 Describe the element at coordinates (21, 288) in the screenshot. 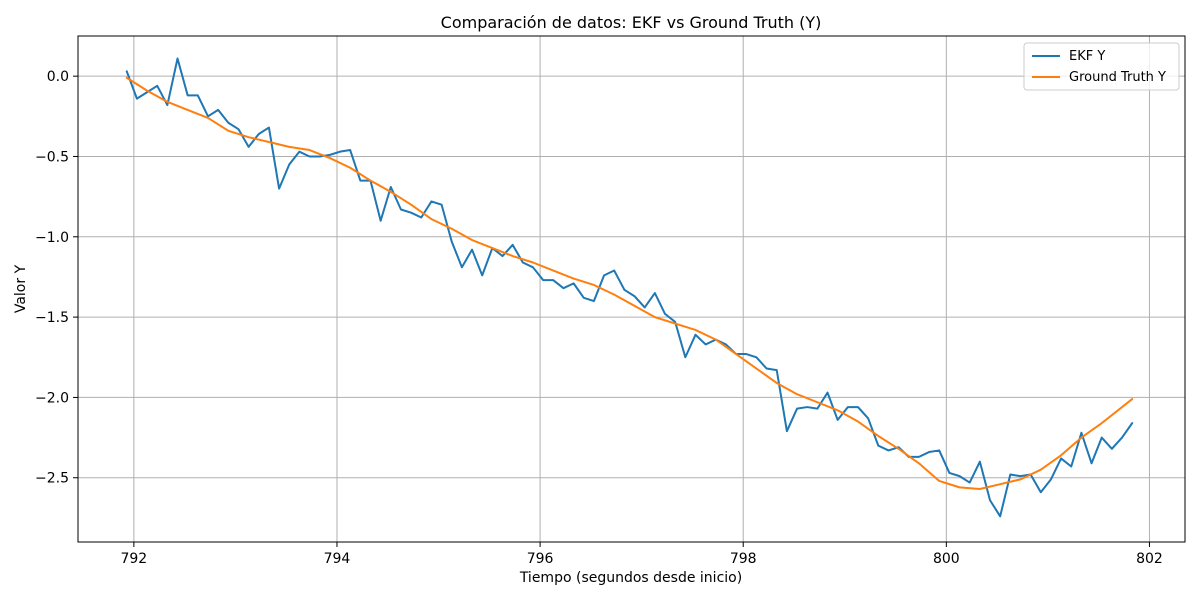

I see `y-axis-label: Valor Y` at that location.